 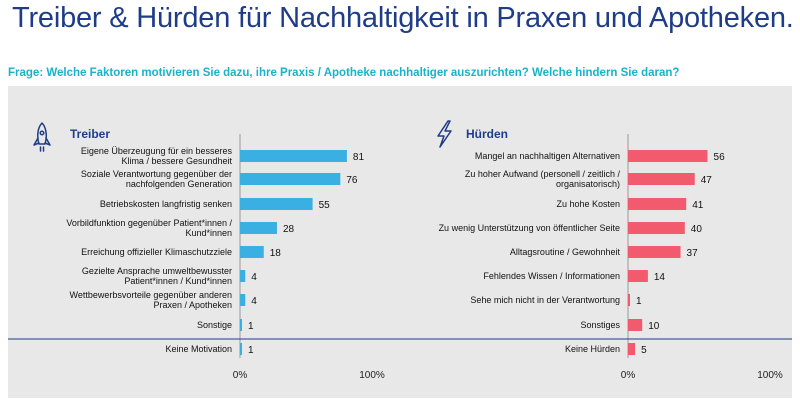 I want to click on treiber-category-label: Wettbewerbsvorteile gegenüber anderen, so click(x=151, y=295).